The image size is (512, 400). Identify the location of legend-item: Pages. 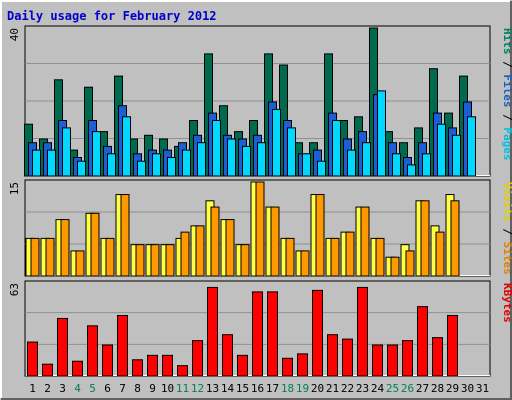
(506, 143).